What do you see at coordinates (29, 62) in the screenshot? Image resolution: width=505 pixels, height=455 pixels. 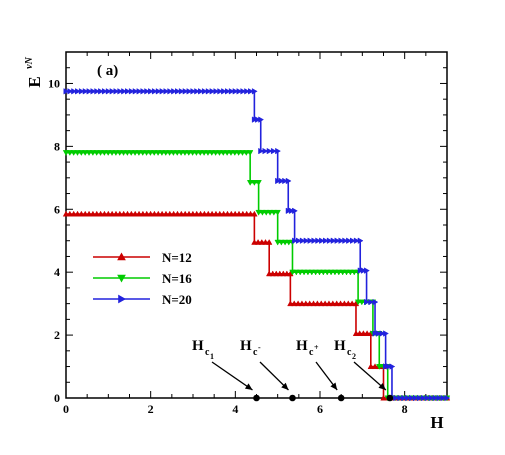 I see `y-axis-title-superscript: vN` at bounding box center [29, 62].